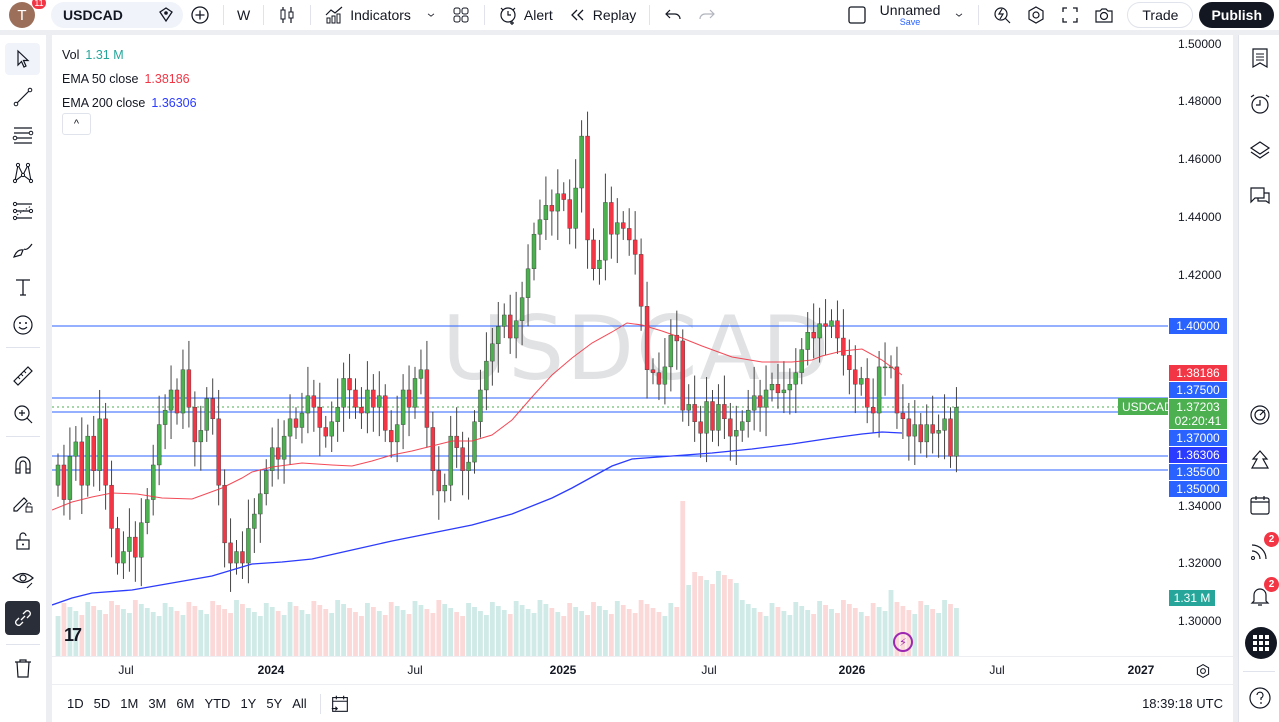 Image resolution: width=1279 pixels, height=722 pixels. I want to click on link-icon, so click(22, 618).